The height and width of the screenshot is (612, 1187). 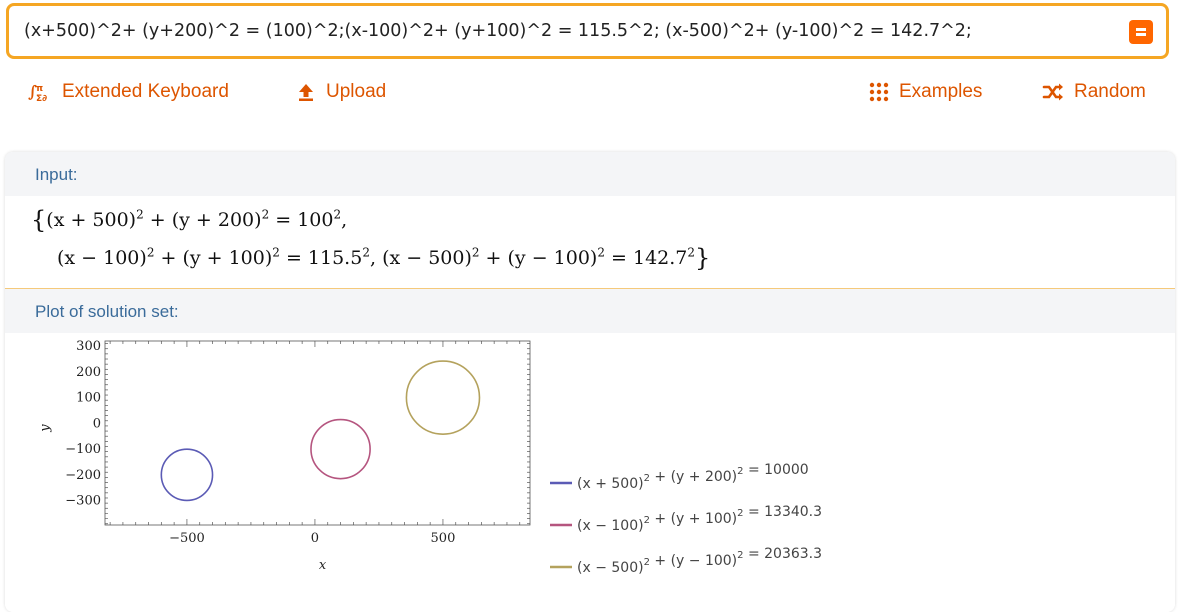 What do you see at coordinates (88, 372) in the screenshot?
I see `y-tick-label: 200` at bounding box center [88, 372].